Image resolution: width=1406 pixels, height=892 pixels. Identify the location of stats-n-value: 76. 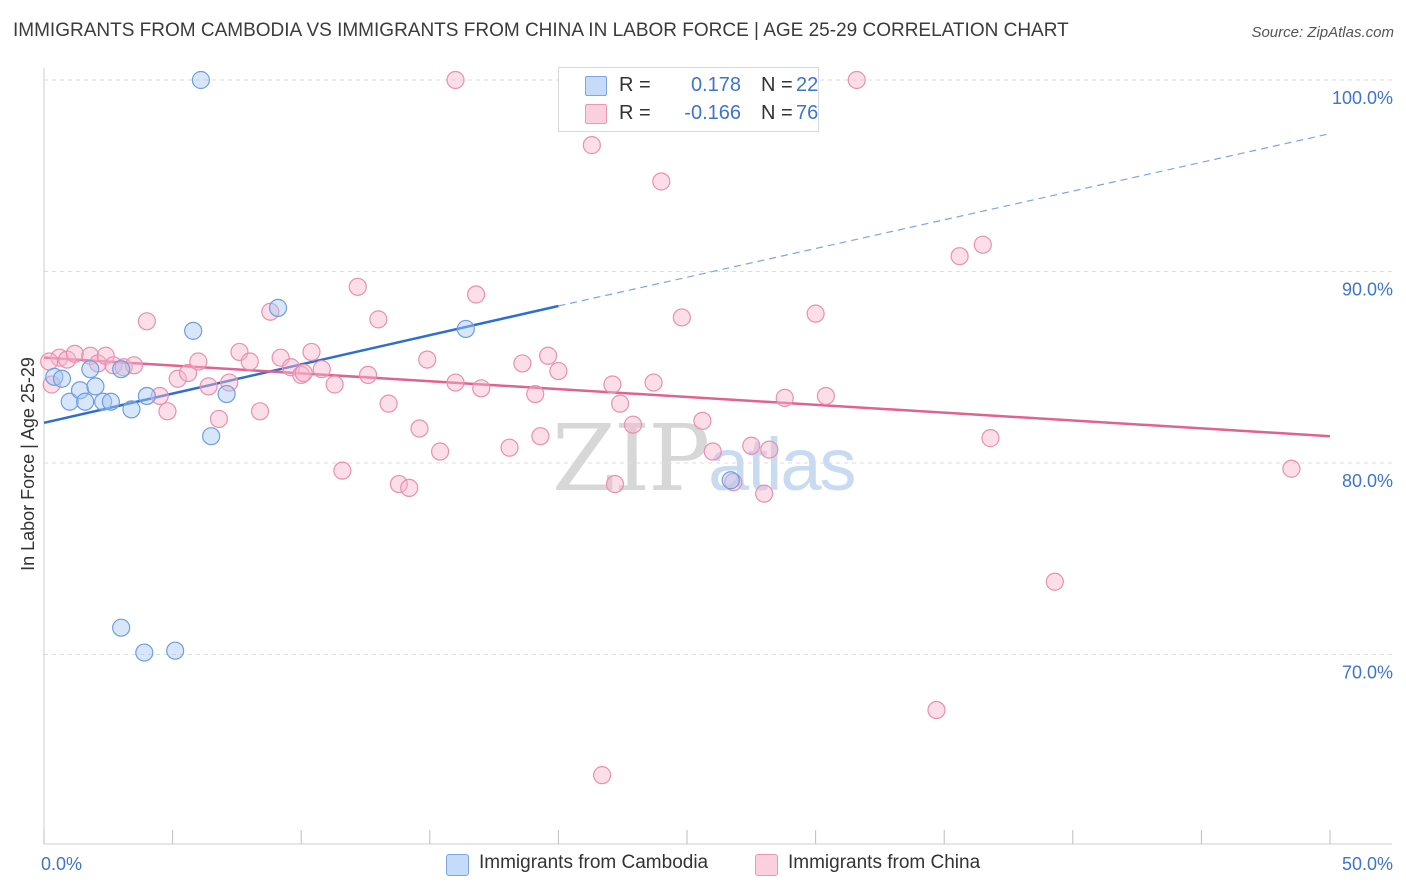
(807, 113).